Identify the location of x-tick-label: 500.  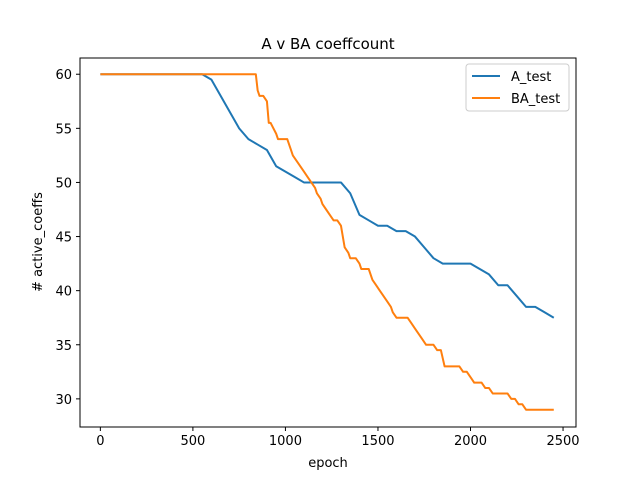
(192, 441).